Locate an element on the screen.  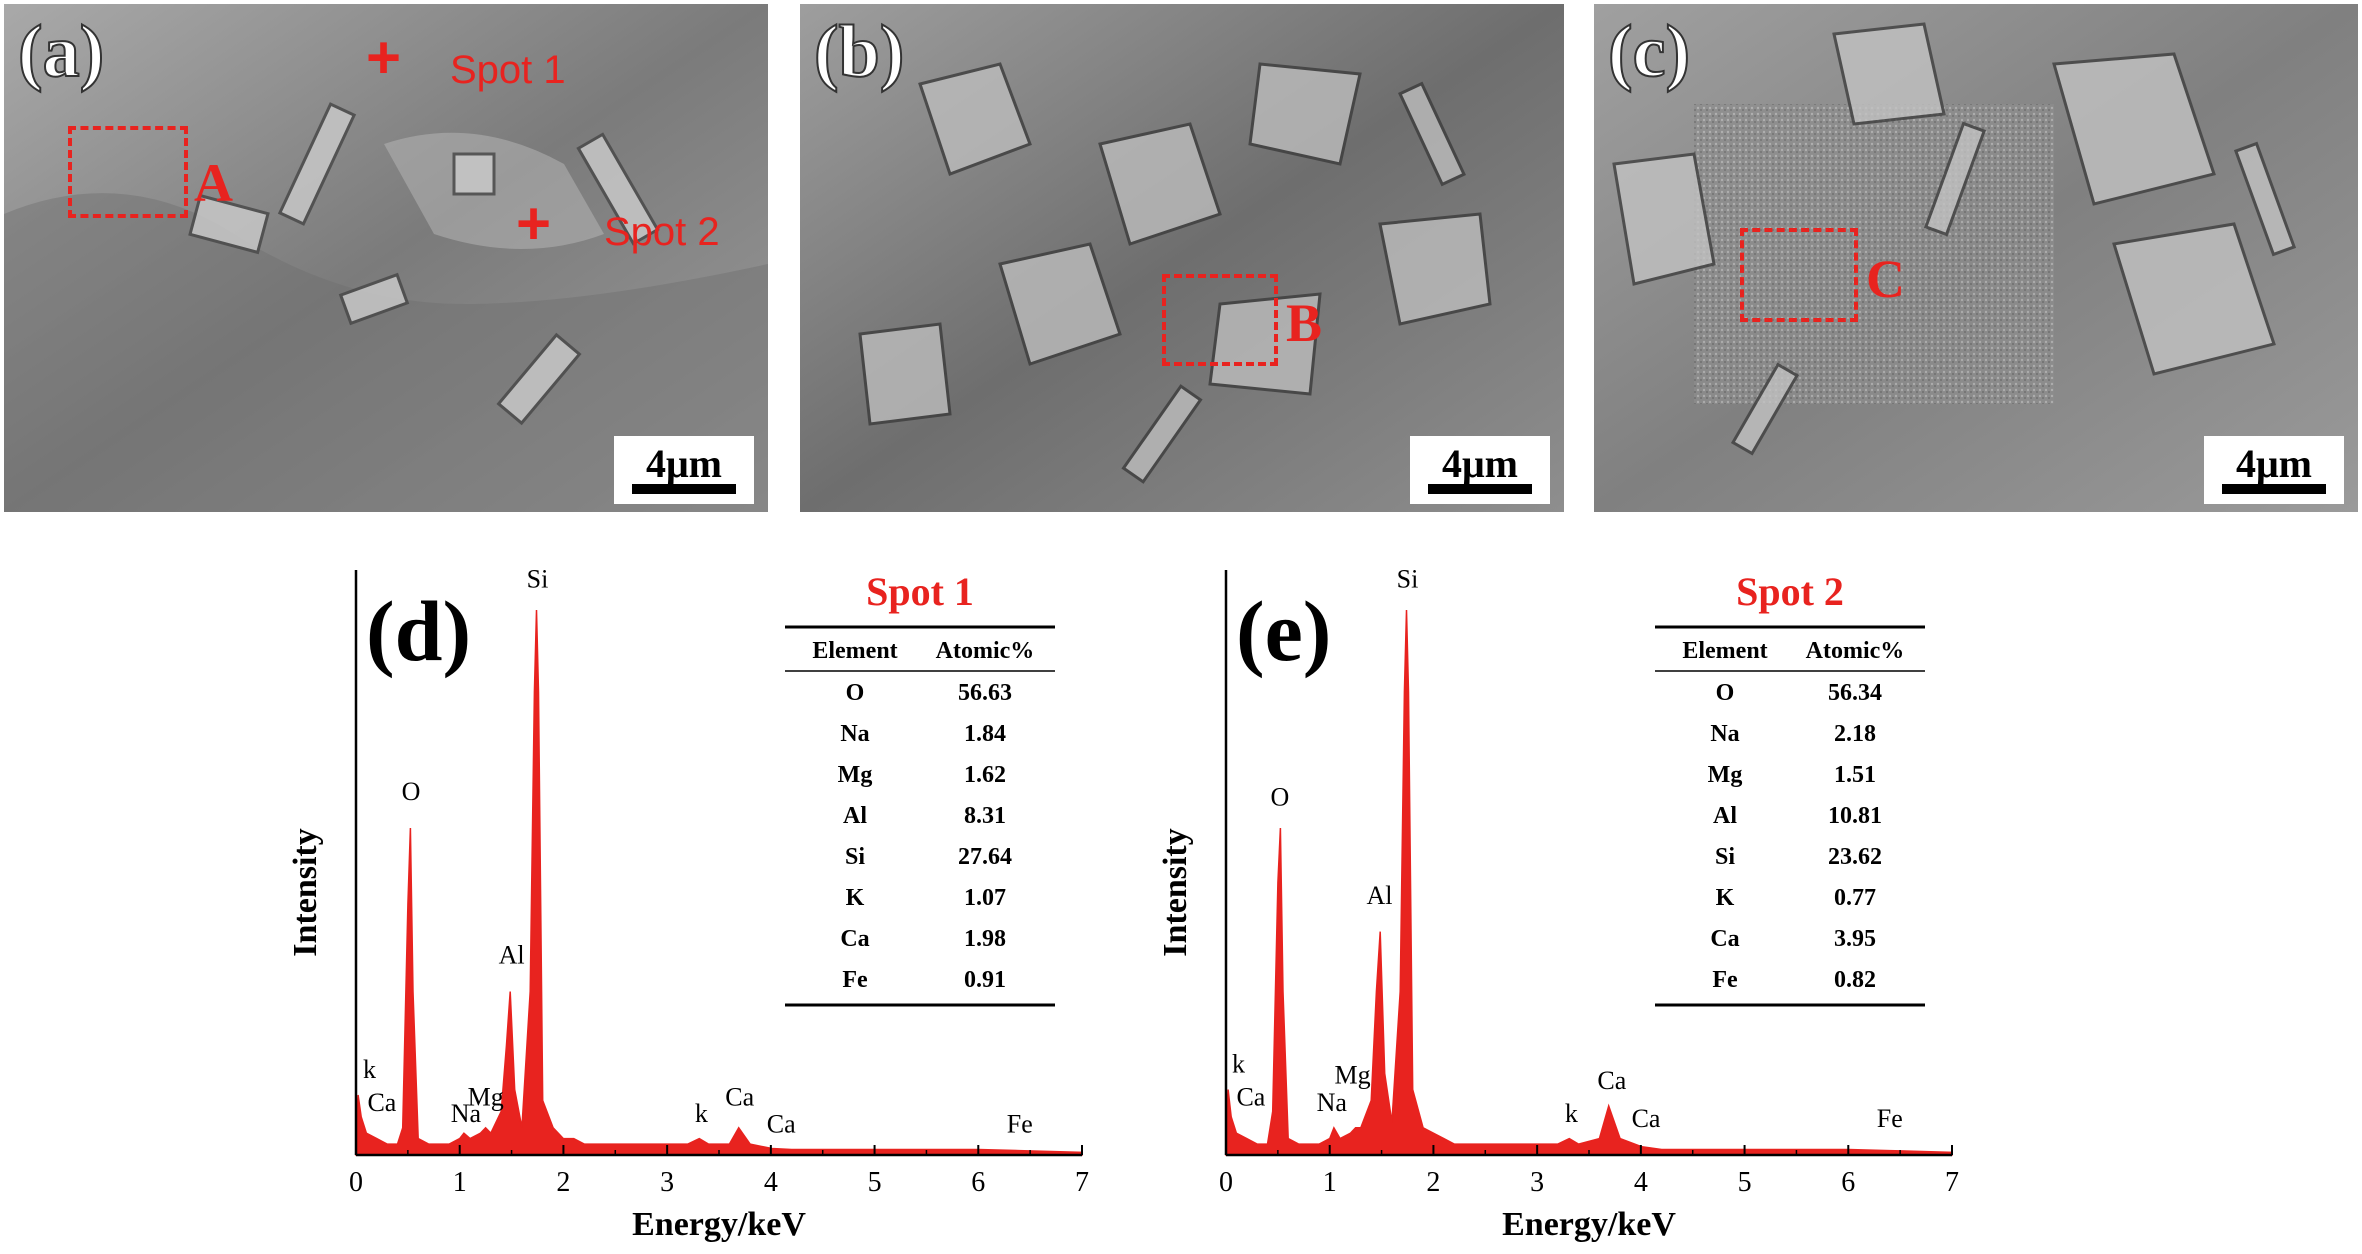
scale-bar-line-b is located at coordinates (1480, 489).